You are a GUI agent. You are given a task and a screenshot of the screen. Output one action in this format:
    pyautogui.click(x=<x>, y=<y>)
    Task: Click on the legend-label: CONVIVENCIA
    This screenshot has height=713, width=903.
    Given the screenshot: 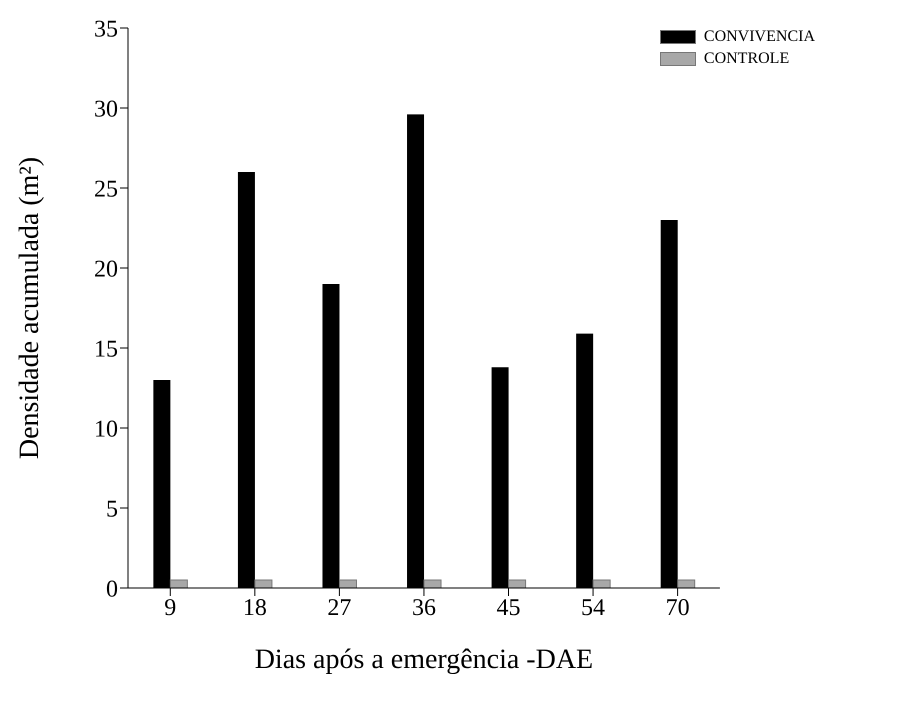 What is the action you would take?
    pyautogui.click(x=759, y=37)
    